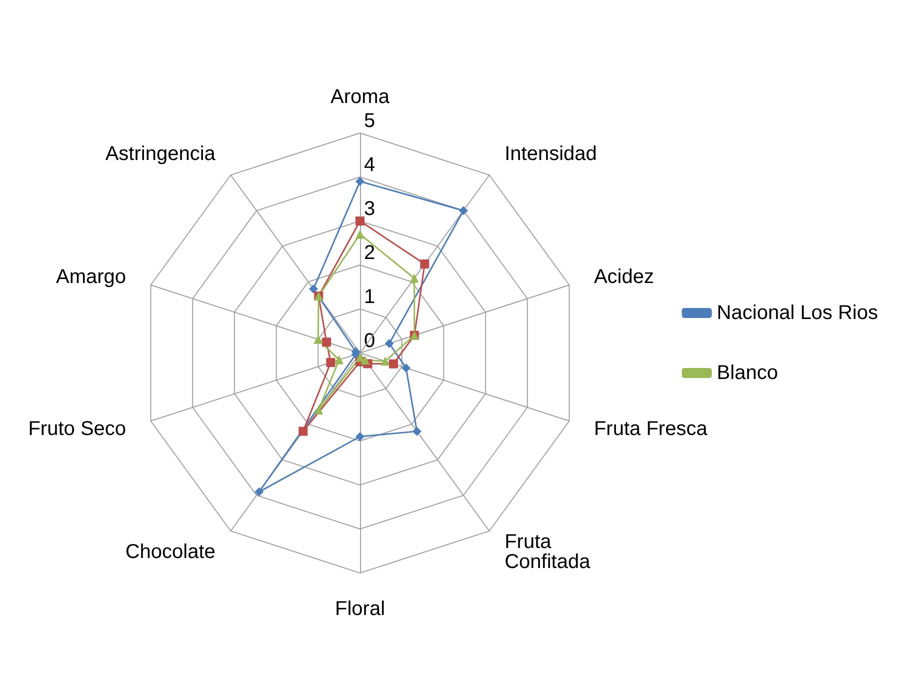 The height and width of the screenshot is (686, 901). Describe the element at coordinates (548, 552) in the screenshot. I see `spoke-label: Fruta Confitada` at that location.